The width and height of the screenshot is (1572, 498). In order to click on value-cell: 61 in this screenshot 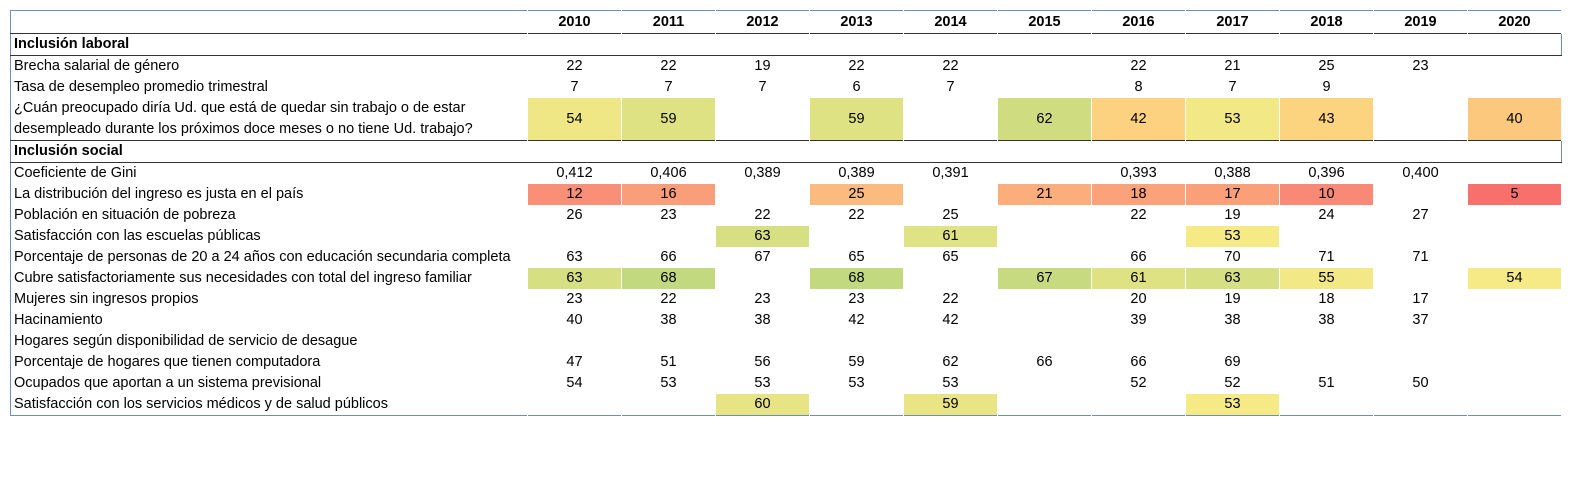, I will do `click(1138, 278)`.